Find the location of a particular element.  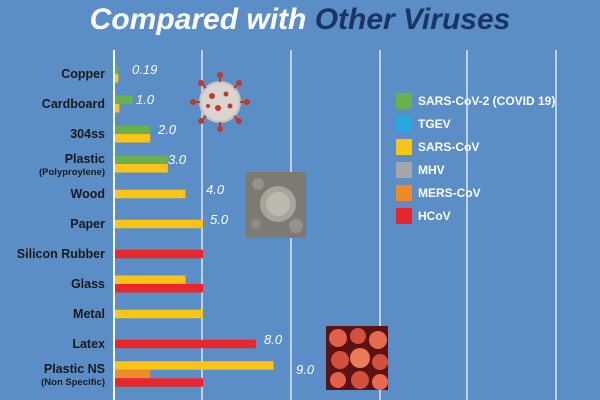

legend-label: TGEV is located at coordinates (434, 124).